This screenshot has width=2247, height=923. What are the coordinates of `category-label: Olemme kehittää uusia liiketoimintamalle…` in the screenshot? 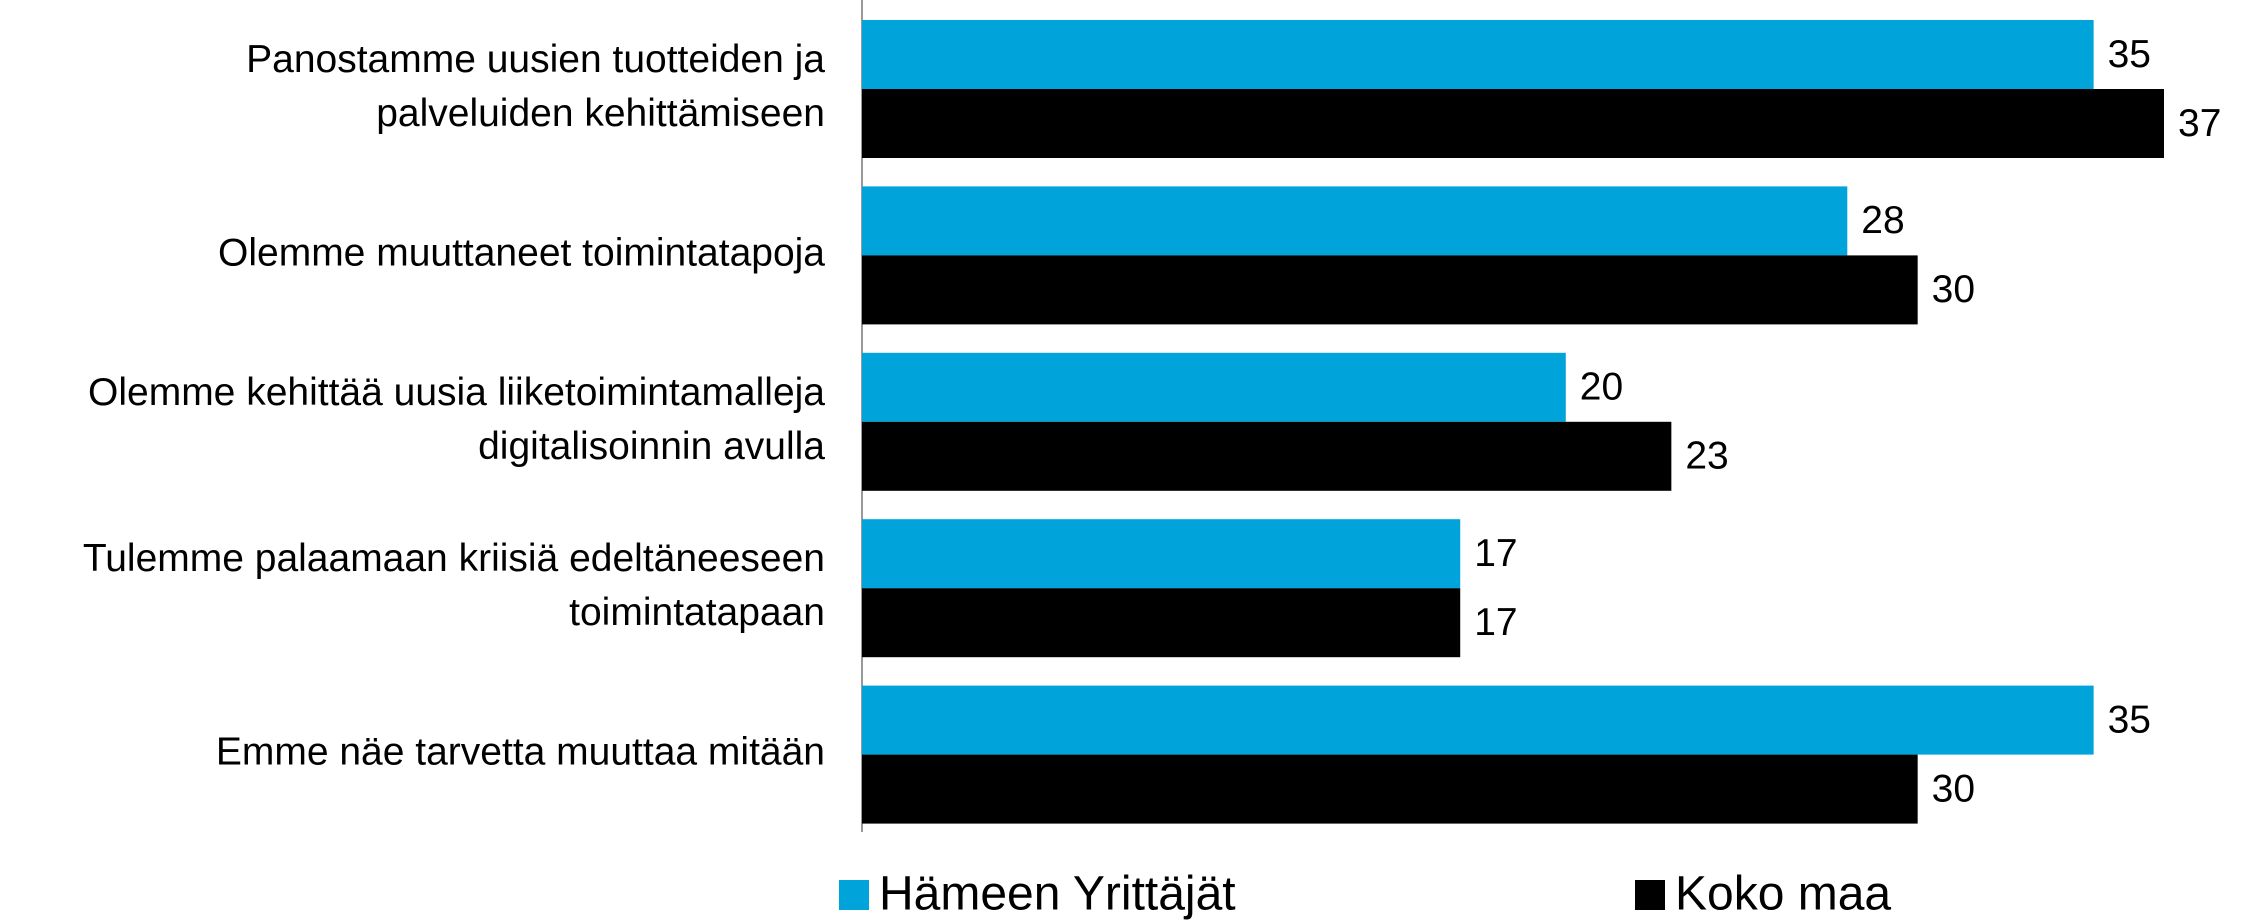 It's located at (456, 419).